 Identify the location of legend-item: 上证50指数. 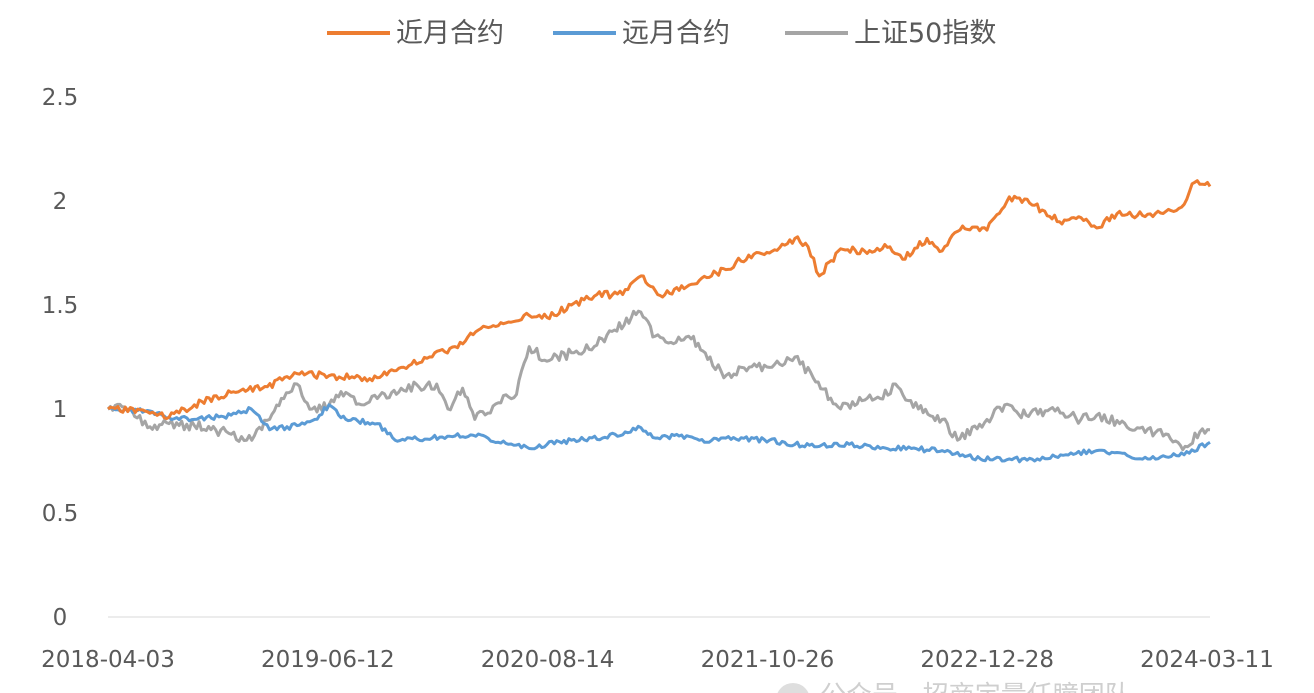
(890, 33).